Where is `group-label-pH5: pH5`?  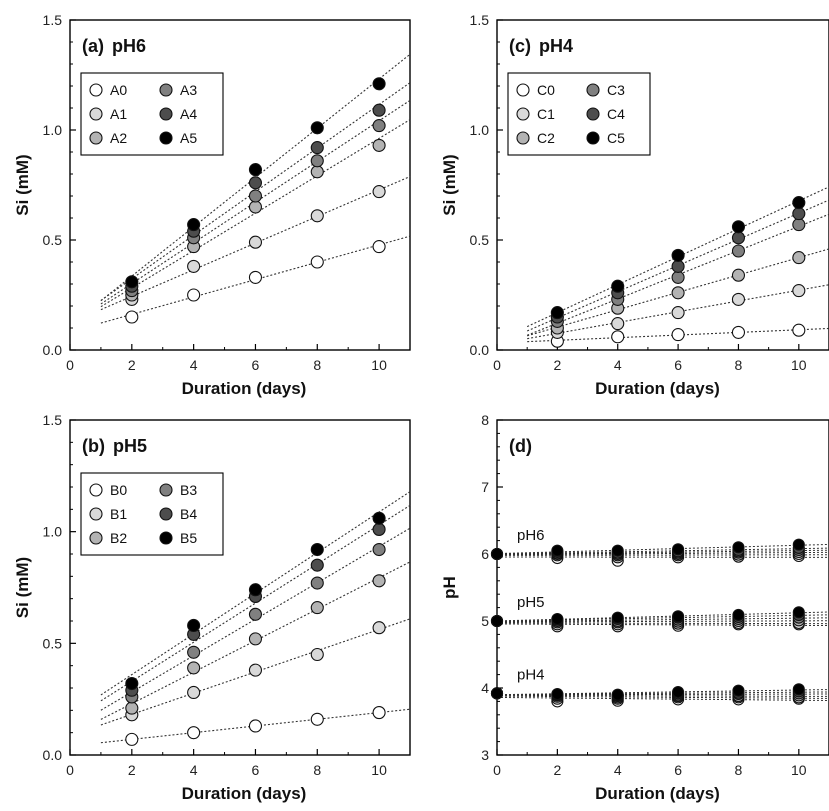 group-label-pH5: pH5 is located at coordinates (531, 602).